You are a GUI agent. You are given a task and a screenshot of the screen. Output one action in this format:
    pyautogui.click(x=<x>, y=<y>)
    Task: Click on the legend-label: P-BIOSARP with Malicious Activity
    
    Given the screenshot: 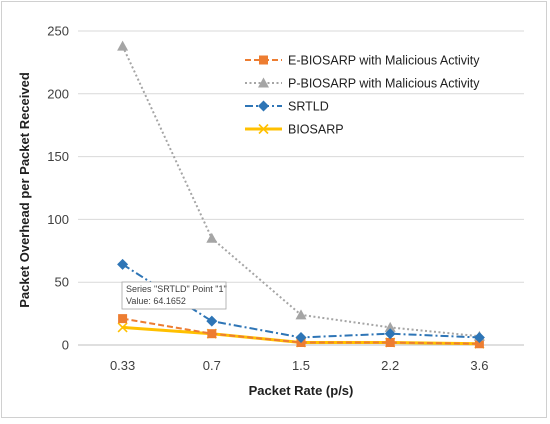 What is the action you would take?
    pyautogui.click(x=384, y=84)
    